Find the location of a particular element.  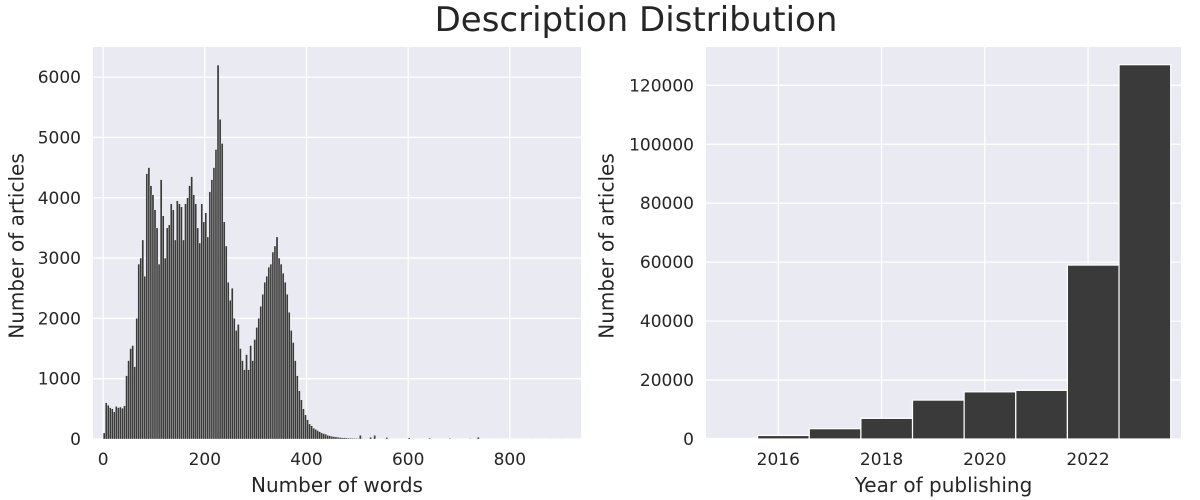

y-tick-label: 60000 is located at coordinates (667, 263).